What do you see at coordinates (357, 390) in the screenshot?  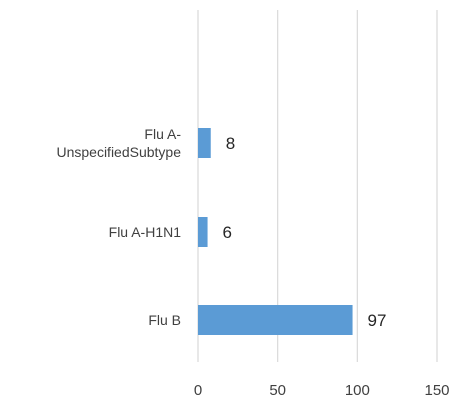 I see `x-tick-label: 100` at bounding box center [357, 390].